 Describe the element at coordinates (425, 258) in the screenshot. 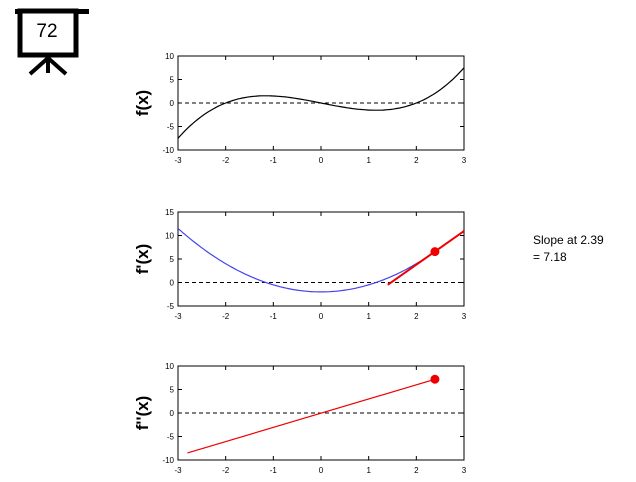

I see `tangent-line` at that location.